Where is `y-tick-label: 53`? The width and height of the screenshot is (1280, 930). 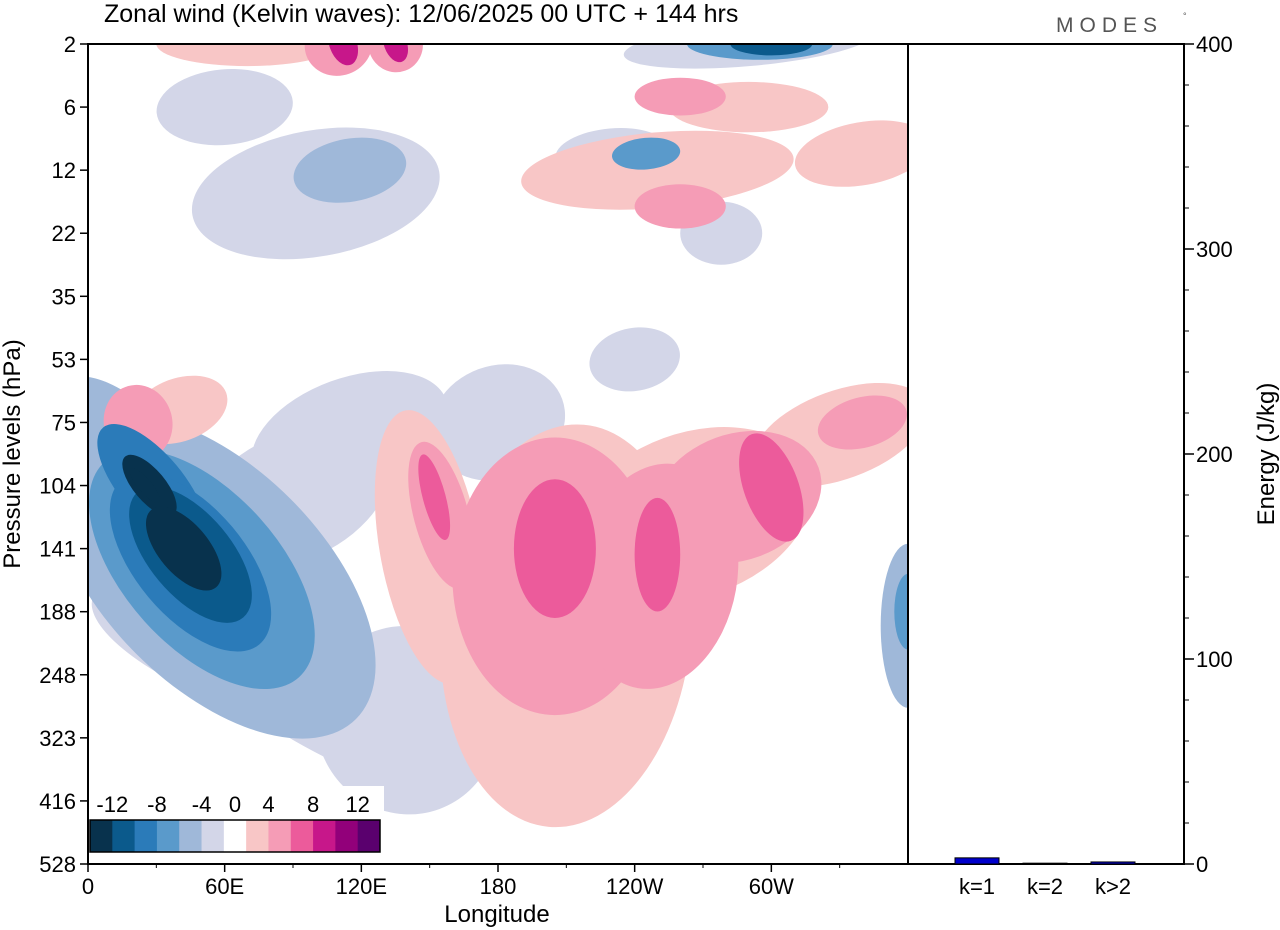
y-tick-label: 53 is located at coordinates (64, 359).